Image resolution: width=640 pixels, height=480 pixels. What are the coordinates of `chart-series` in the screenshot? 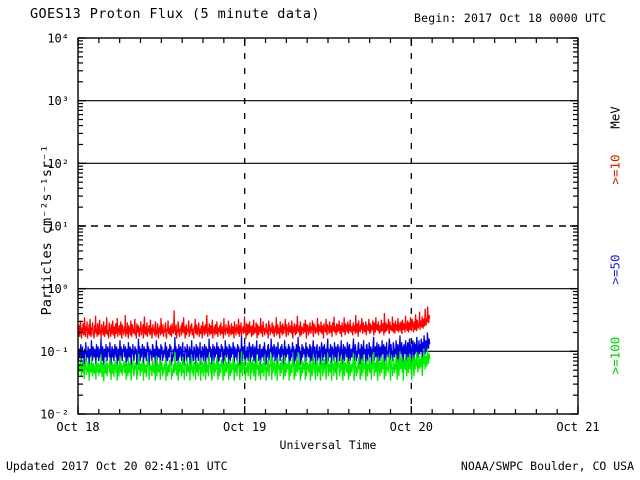 It's located at (254, 344).